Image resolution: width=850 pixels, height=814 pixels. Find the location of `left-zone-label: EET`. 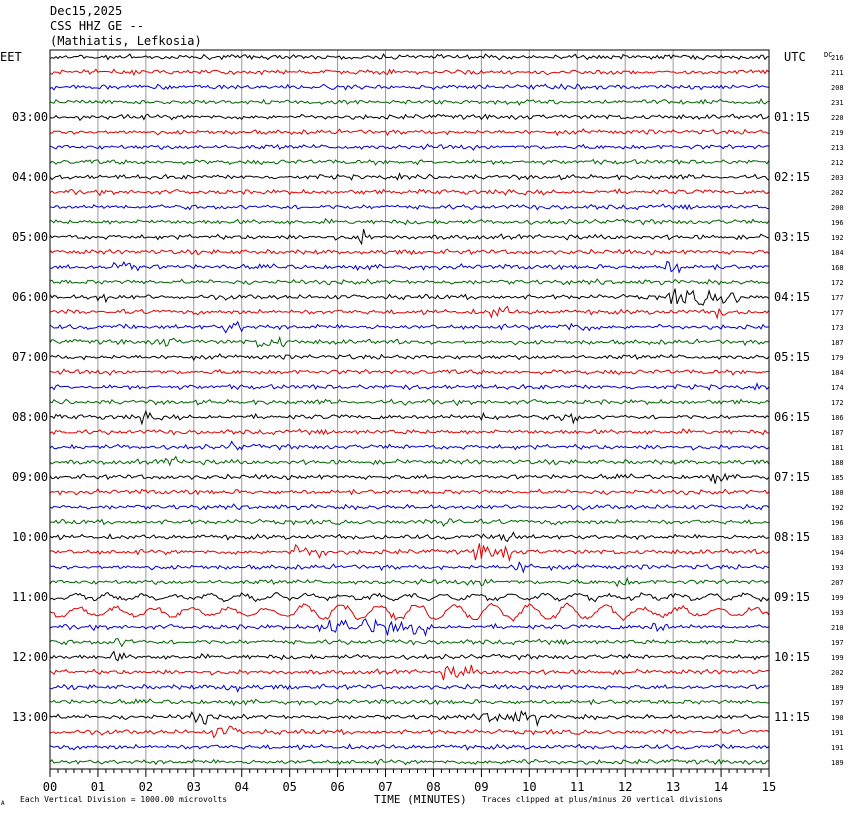

left-zone-label: EET is located at coordinates (11, 57).